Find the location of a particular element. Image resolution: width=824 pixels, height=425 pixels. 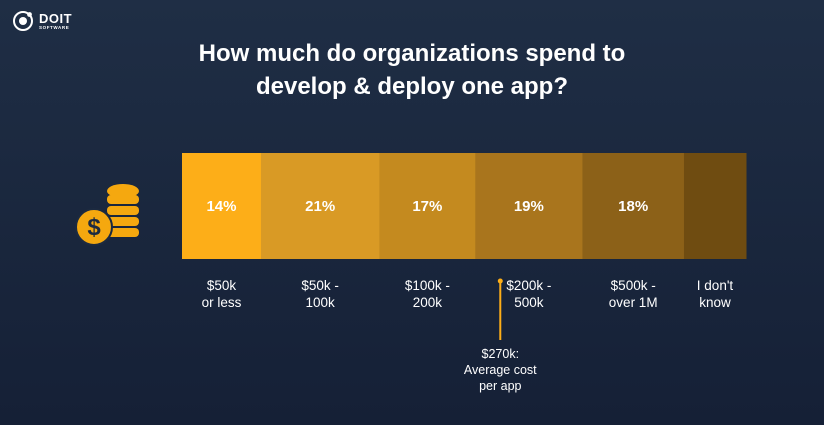

segment-value-label-3: 17% is located at coordinates (427, 206).